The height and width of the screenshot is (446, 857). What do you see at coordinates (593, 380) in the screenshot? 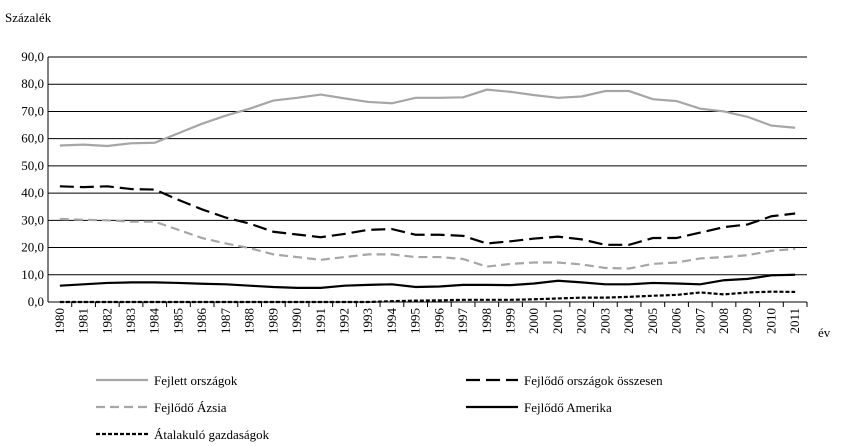
I see `legend-label: Fejlődő országok összesen` at bounding box center [593, 380].